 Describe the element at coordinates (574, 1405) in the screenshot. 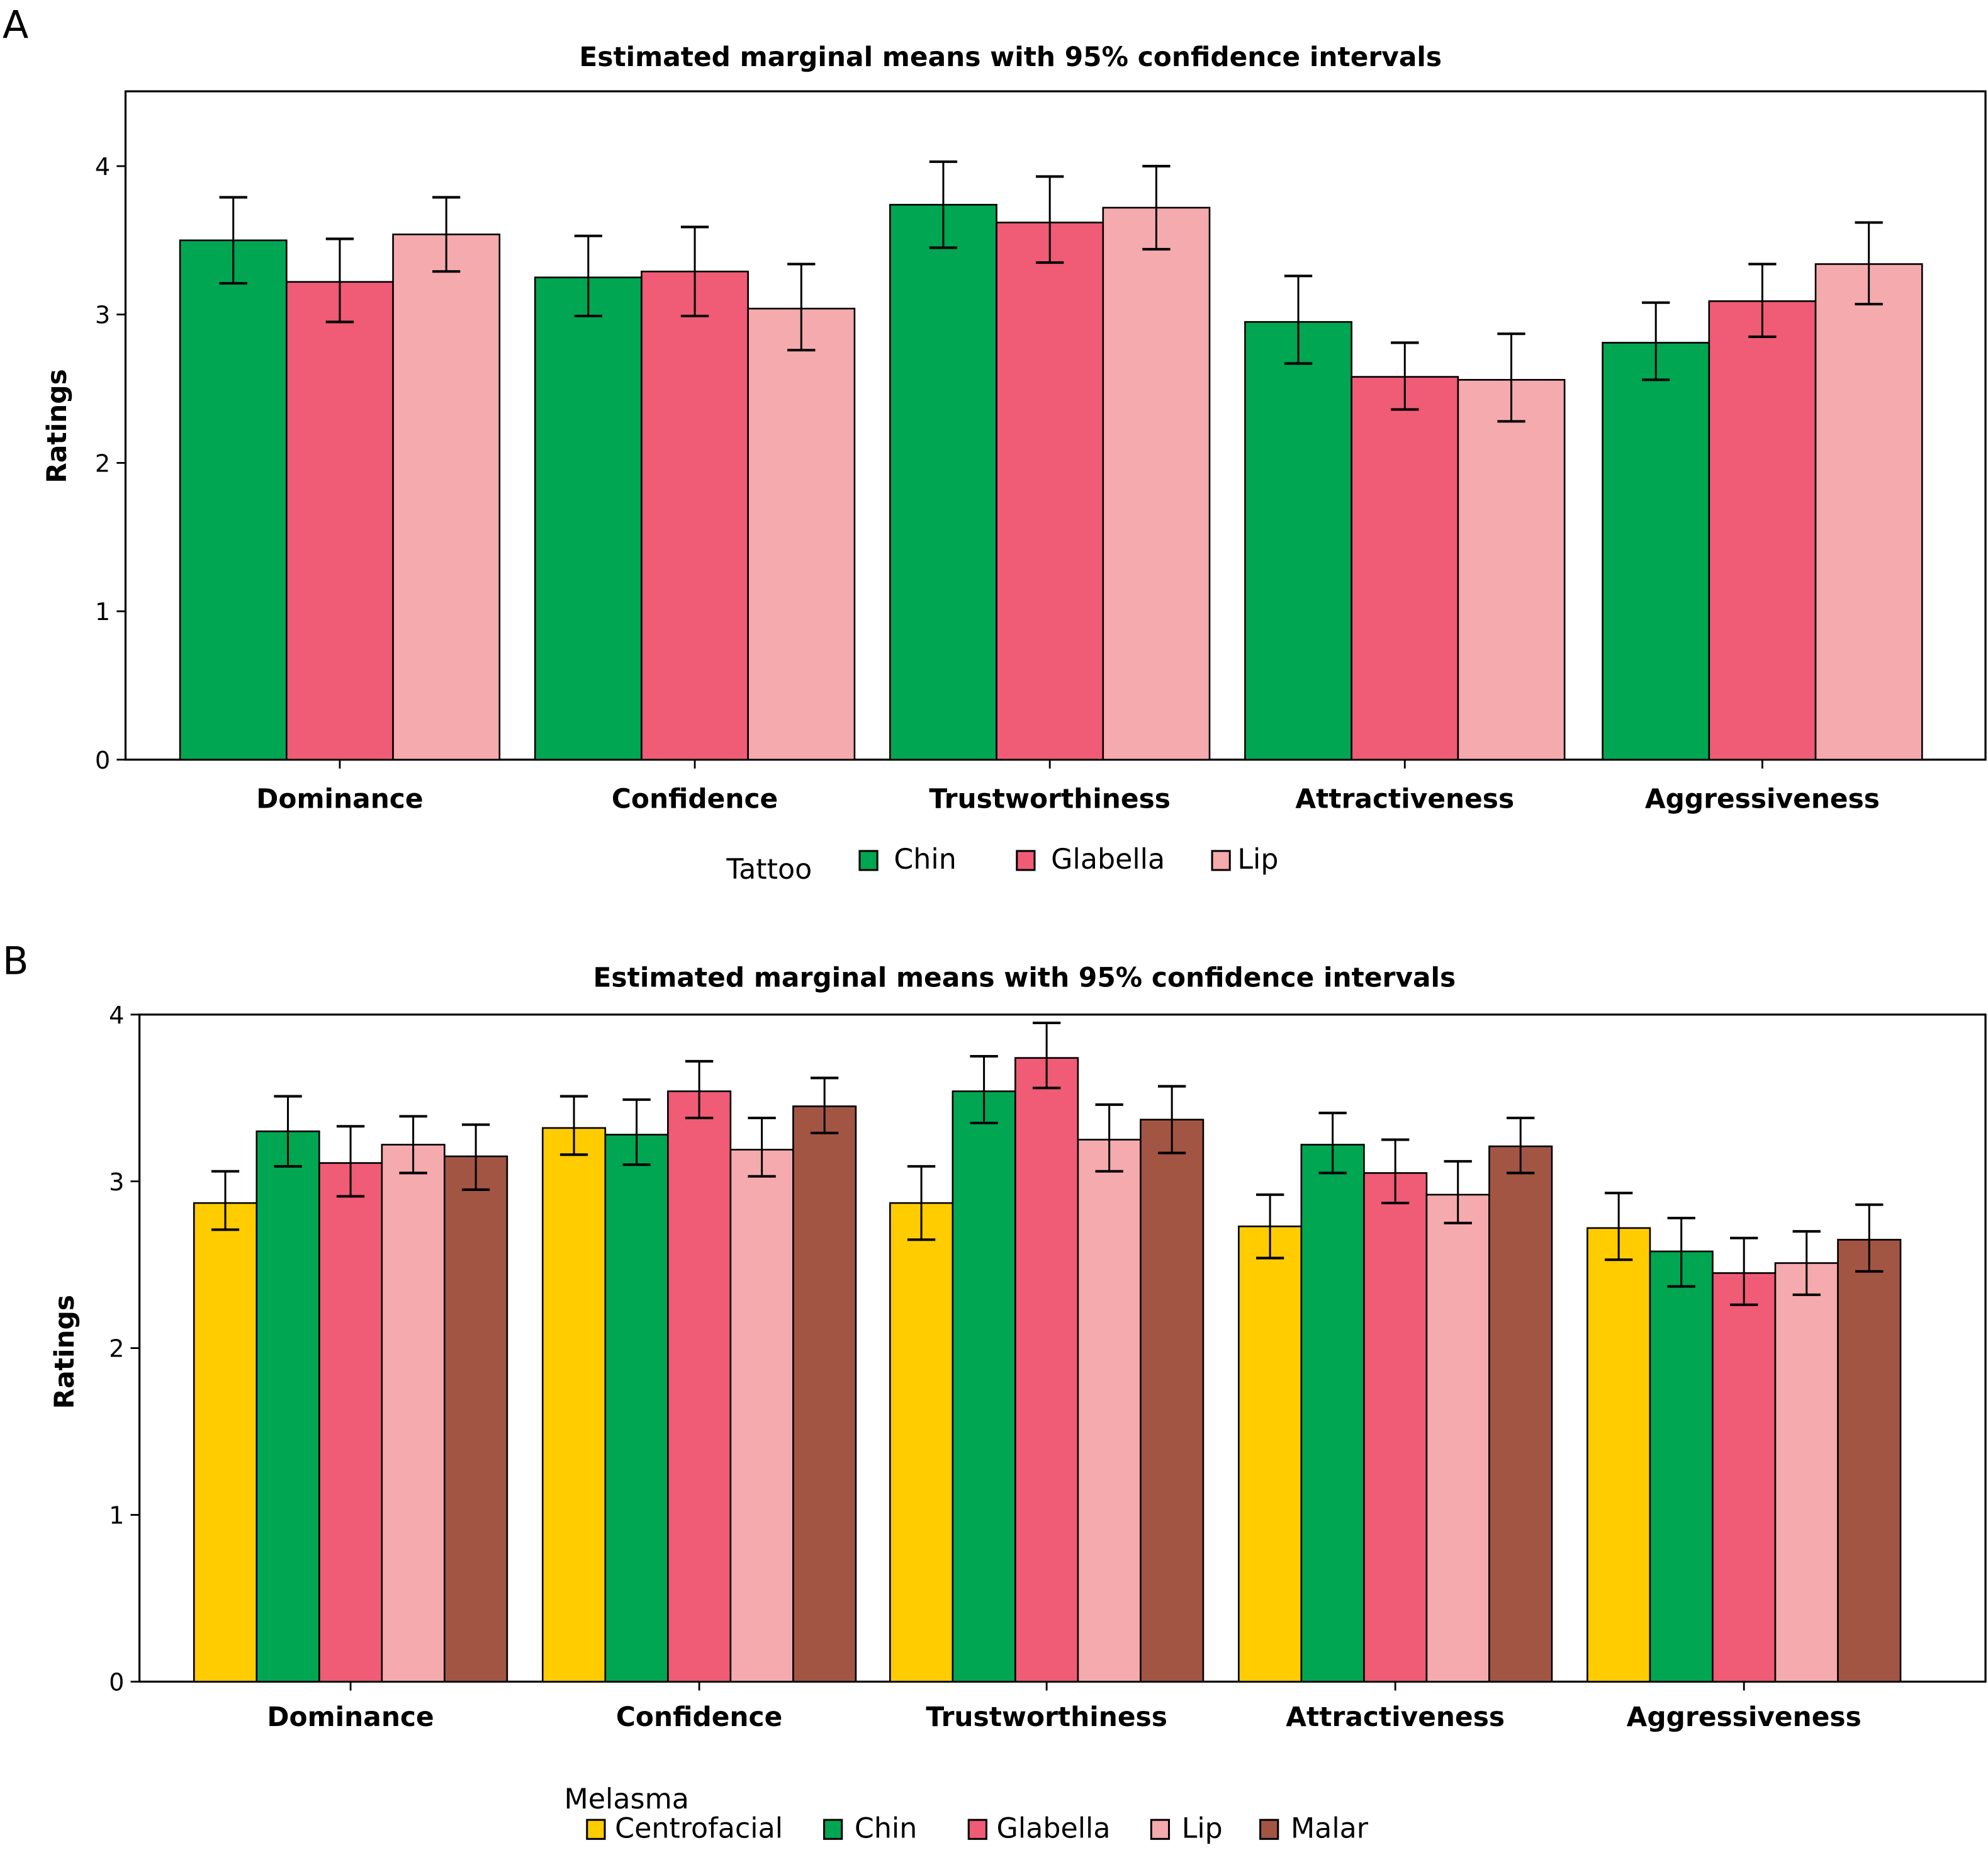

I see `bar-centrofacial-confidence` at that location.